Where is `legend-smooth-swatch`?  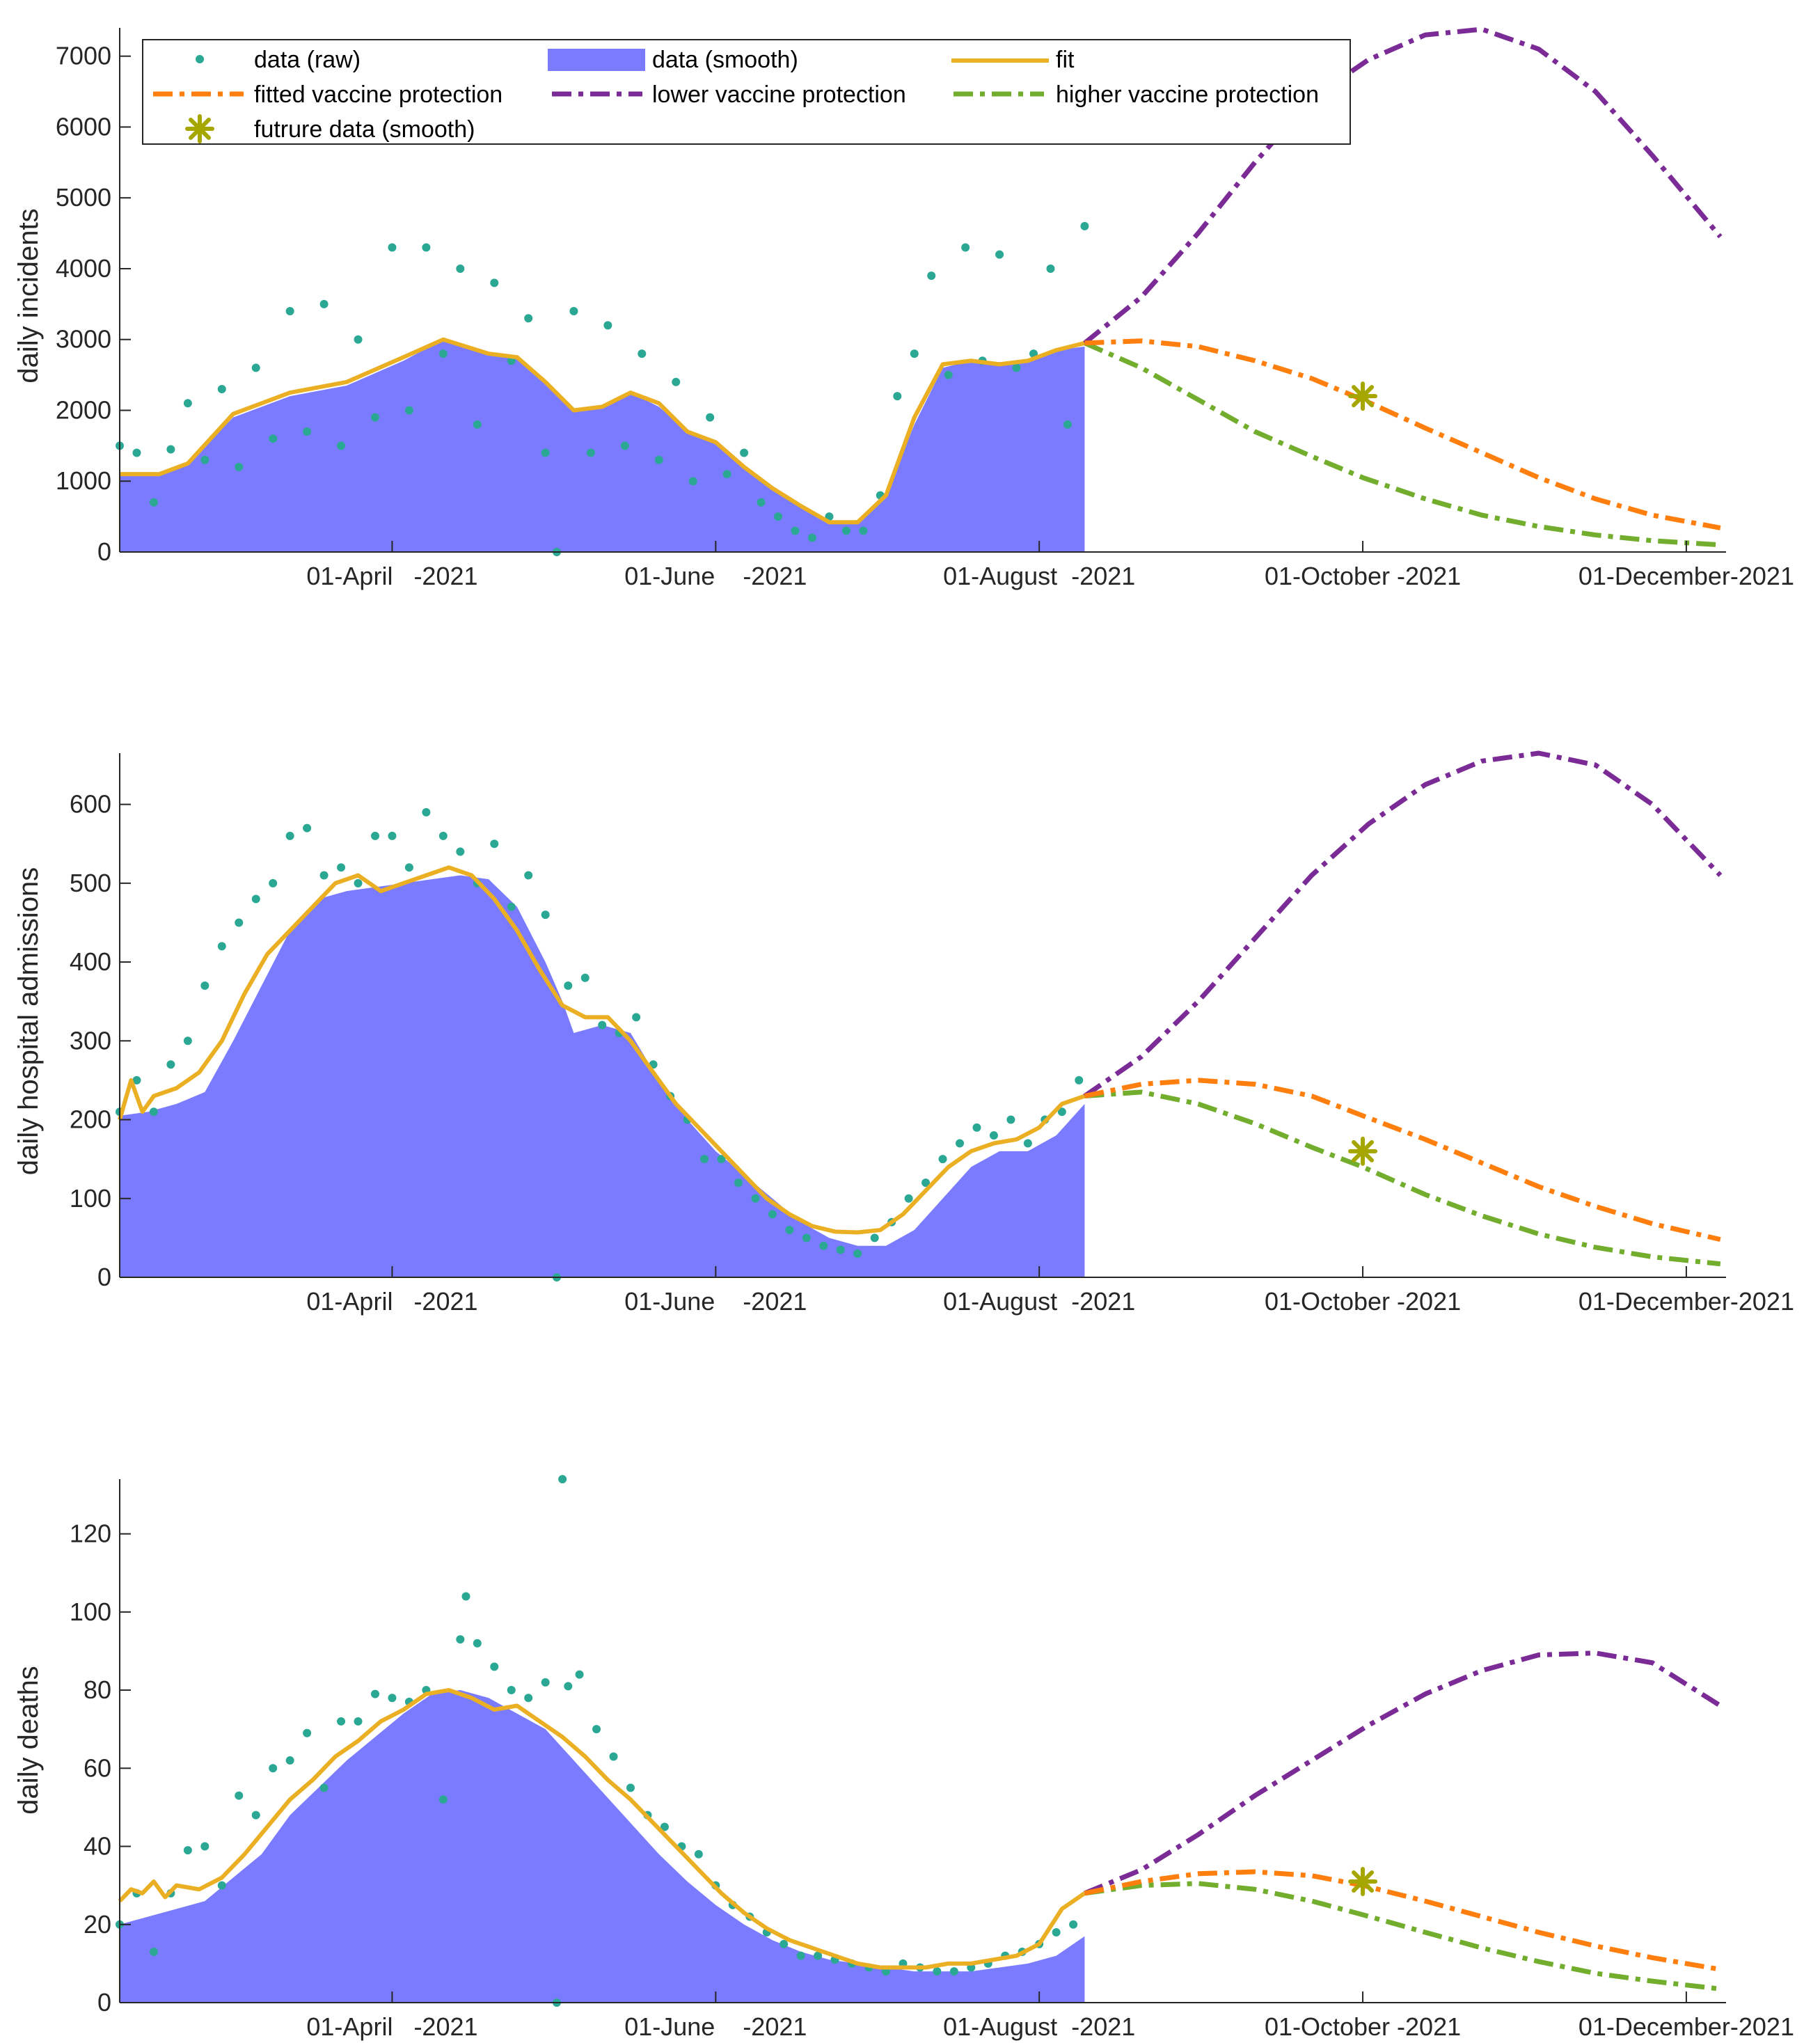 legend-smooth-swatch is located at coordinates (597, 60).